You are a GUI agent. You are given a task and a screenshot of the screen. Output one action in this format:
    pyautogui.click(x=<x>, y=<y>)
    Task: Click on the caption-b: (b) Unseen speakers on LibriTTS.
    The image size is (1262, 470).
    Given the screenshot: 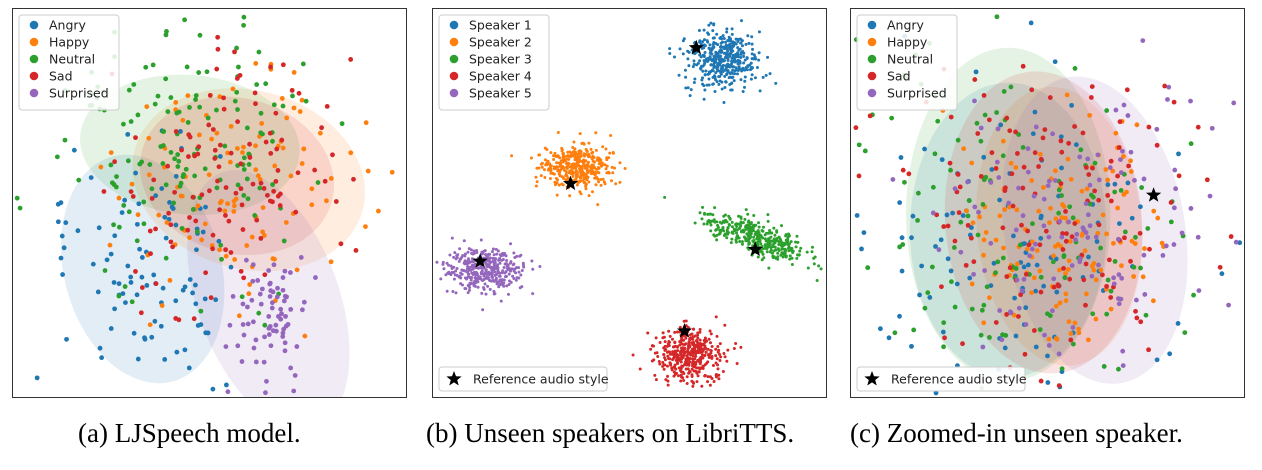 What is the action you would take?
    pyautogui.click(x=610, y=433)
    